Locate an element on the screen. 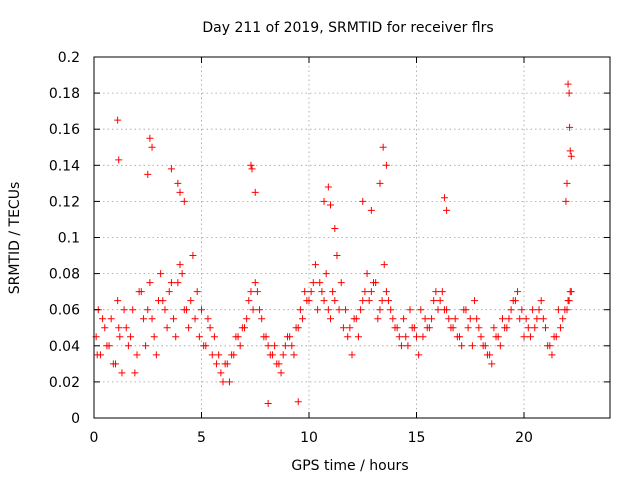 The image size is (640, 480). y-tick-label: 0.14 is located at coordinates (64, 166).